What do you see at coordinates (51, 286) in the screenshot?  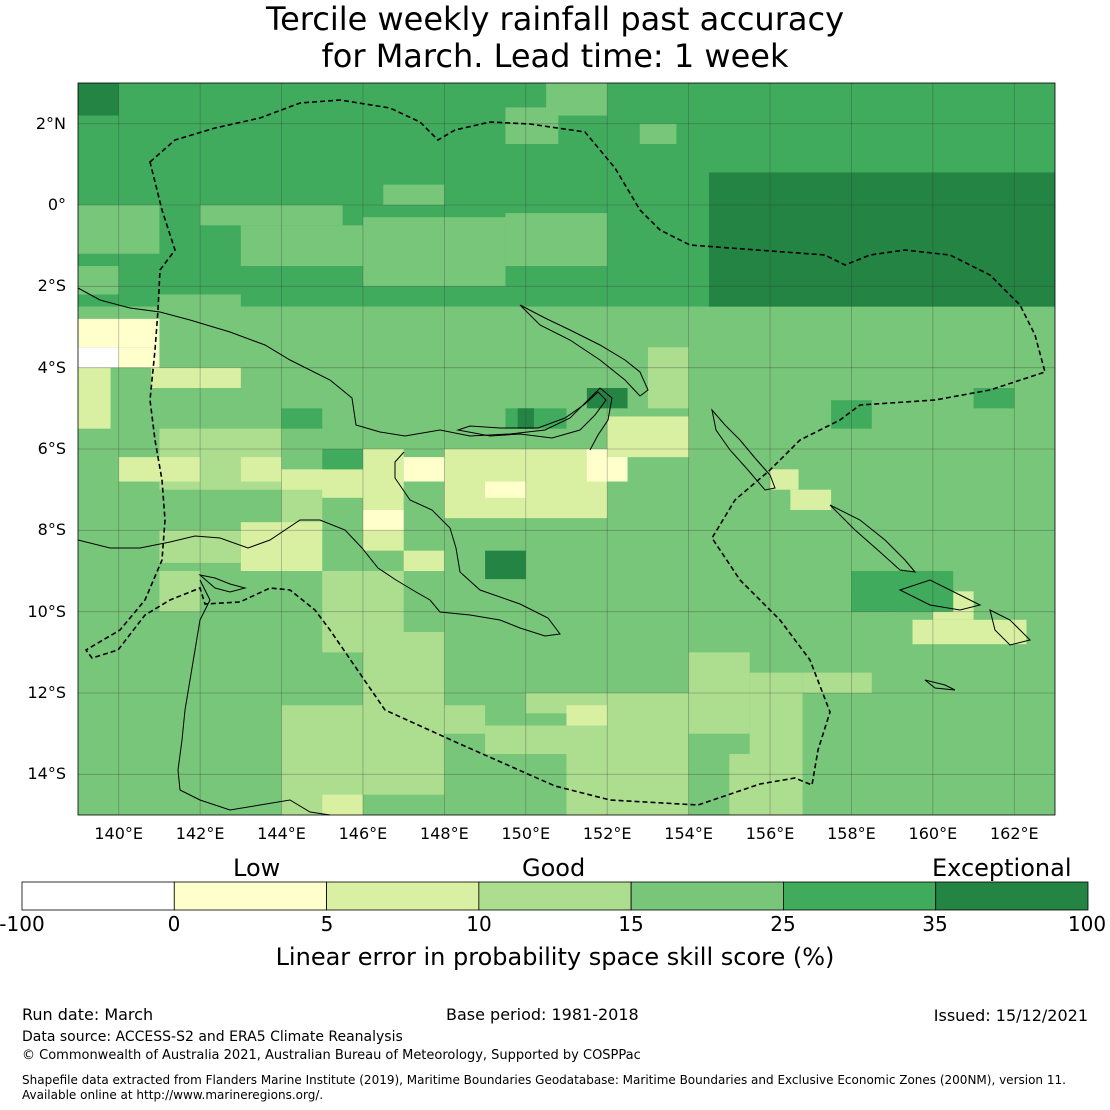 I see `latitude-tick-label: 2°S` at bounding box center [51, 286].